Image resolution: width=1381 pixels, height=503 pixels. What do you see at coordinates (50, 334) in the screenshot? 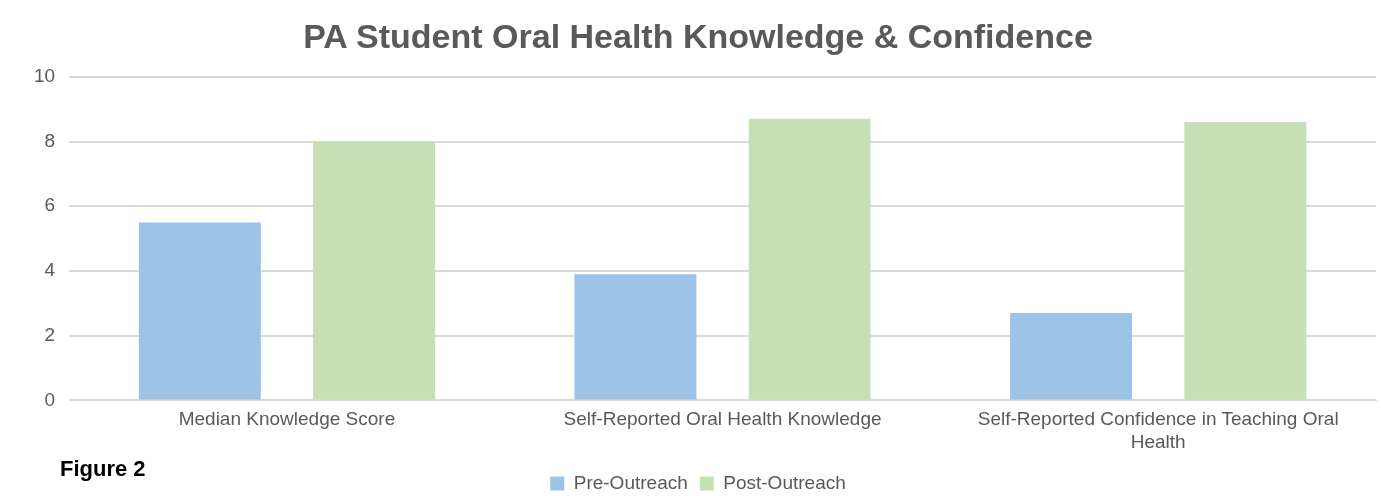
I see `y-tick-label: 2` at bounding box center [50, 334].